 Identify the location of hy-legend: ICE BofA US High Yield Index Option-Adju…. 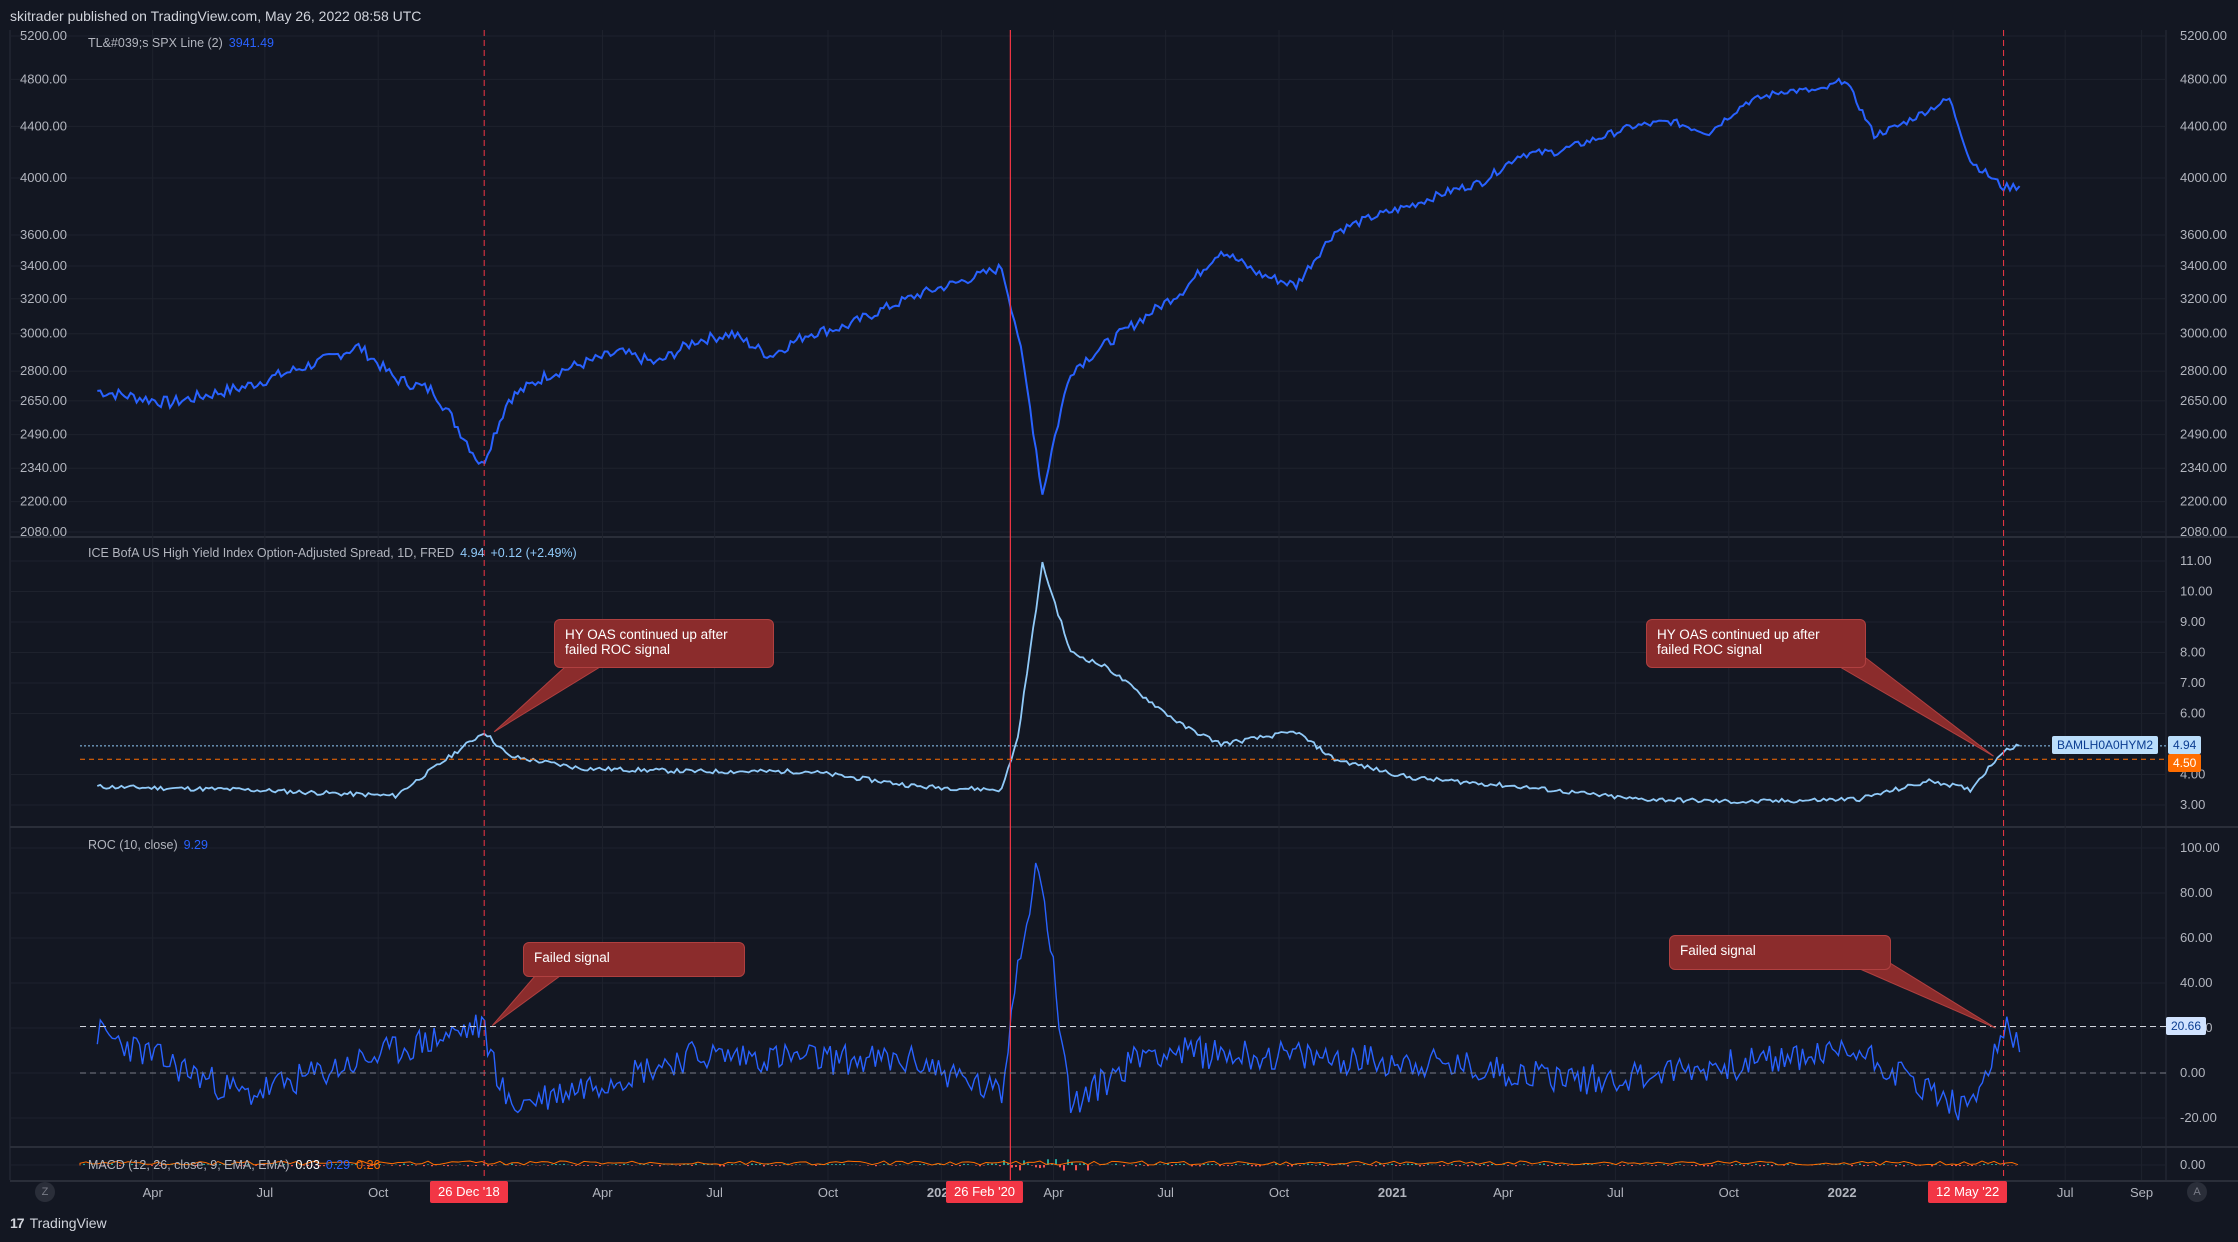
(332, 553).